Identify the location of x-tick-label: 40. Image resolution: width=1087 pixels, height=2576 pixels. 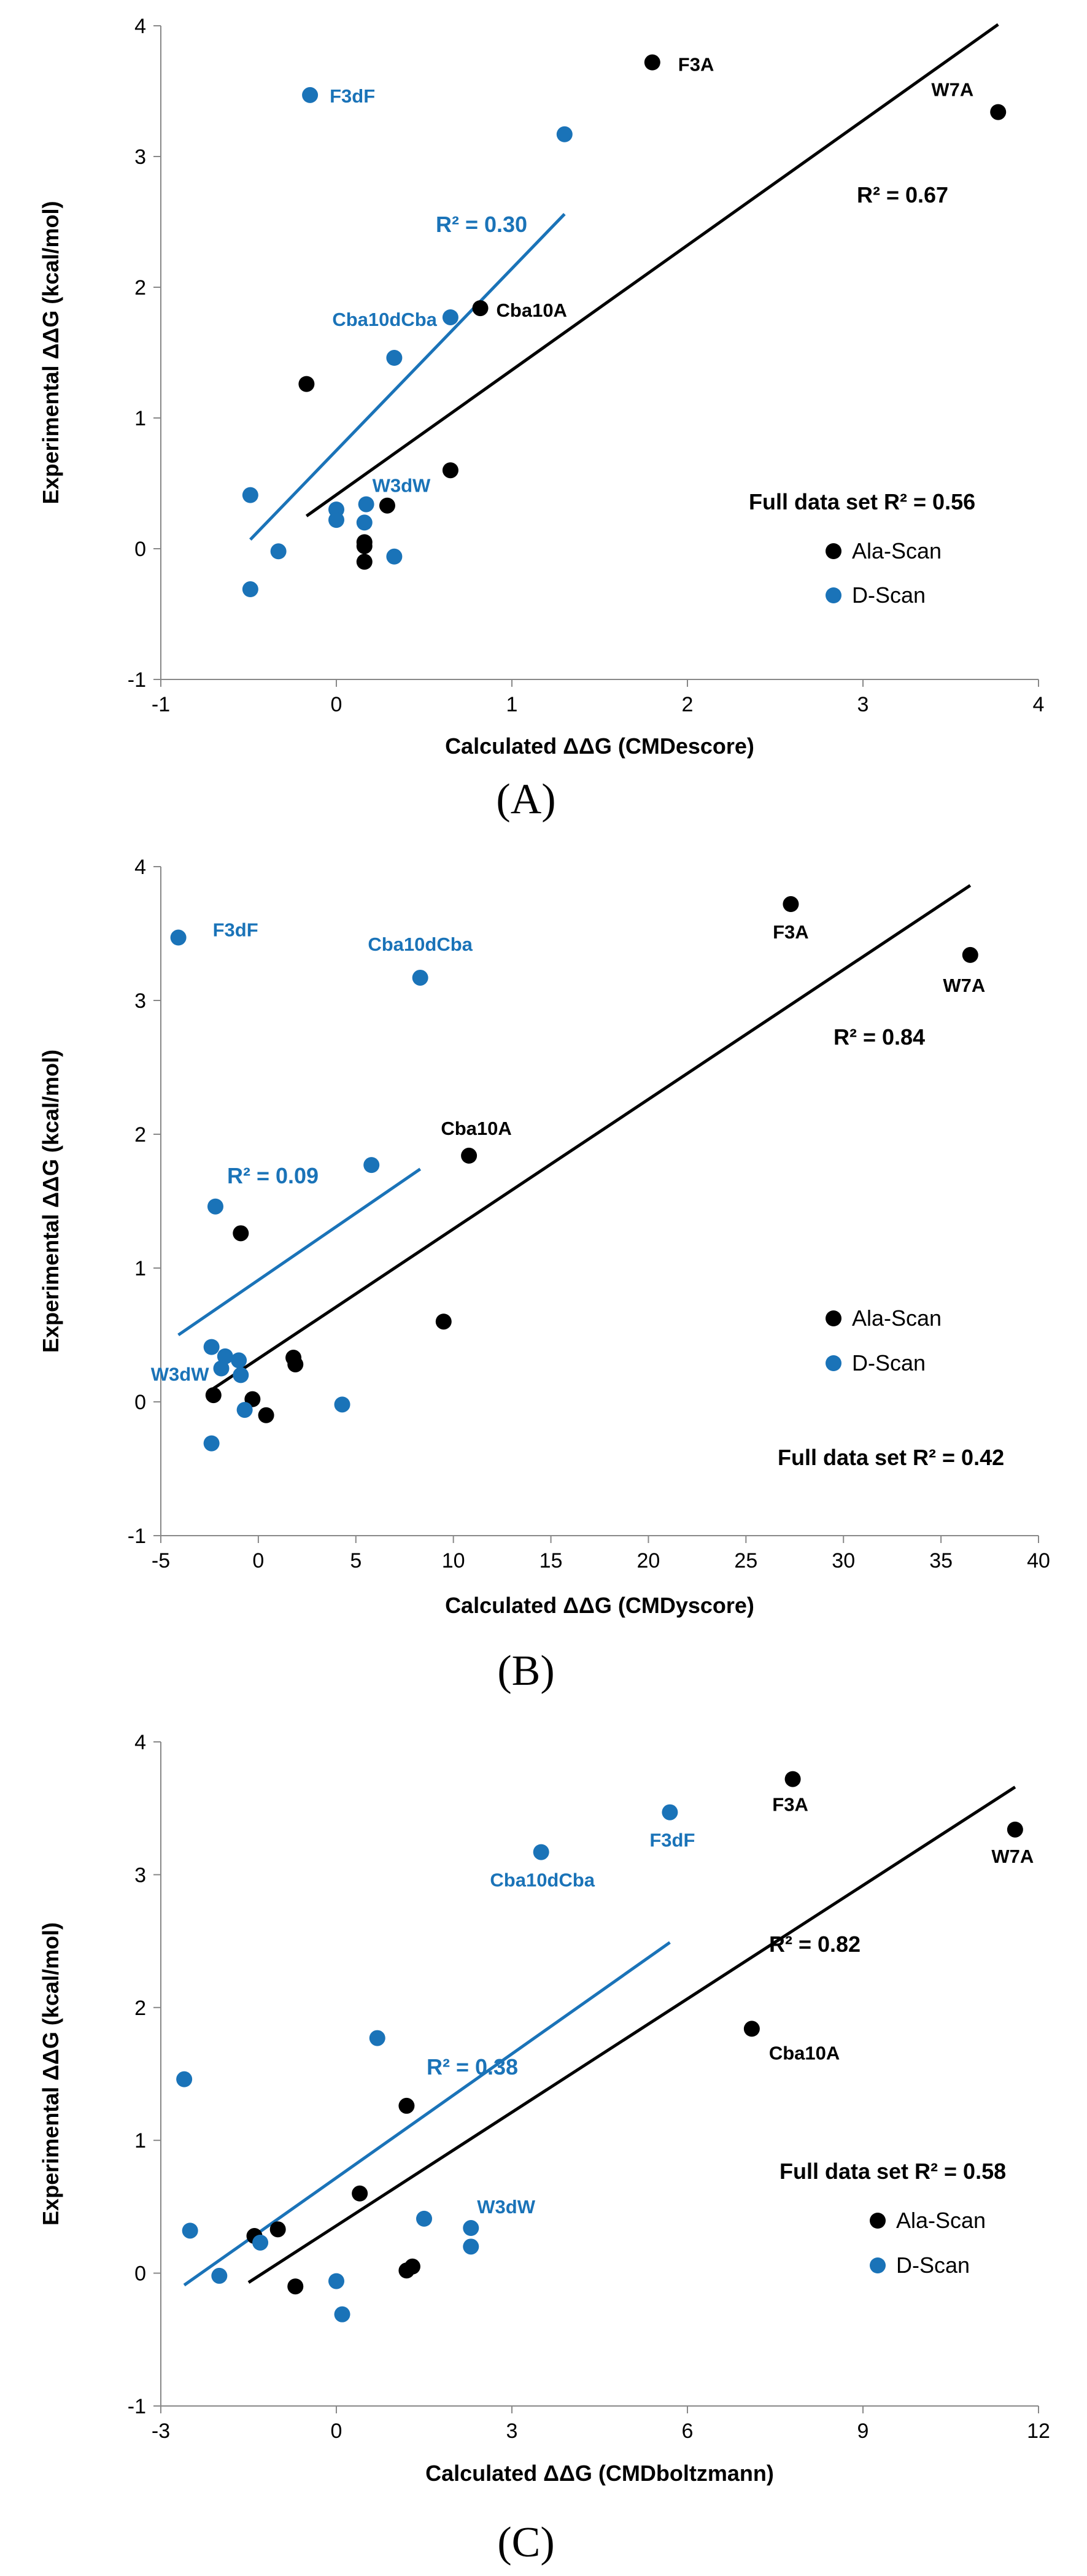
(1038, 1560).